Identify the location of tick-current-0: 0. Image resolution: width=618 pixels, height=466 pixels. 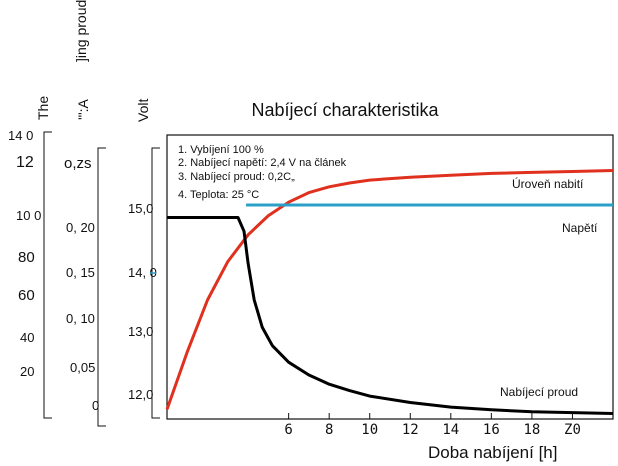
(95, 405).